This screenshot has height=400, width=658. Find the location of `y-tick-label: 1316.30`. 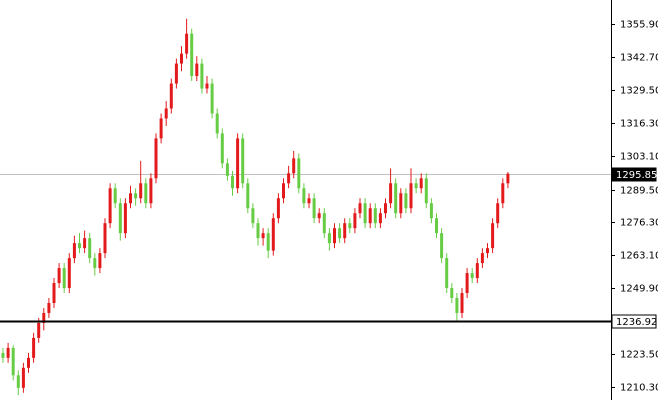

y-tick-label: 1316.30 is located at coordinates (639, 124).